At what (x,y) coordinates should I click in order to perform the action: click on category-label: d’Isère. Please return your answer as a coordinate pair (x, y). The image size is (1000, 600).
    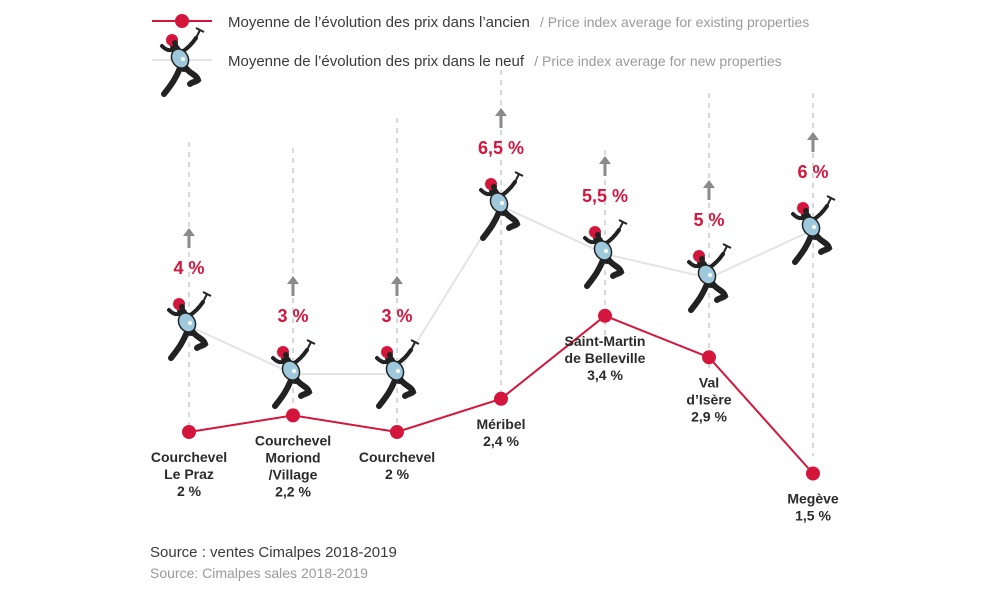
    Looking at the image, I should click on (708, 399).